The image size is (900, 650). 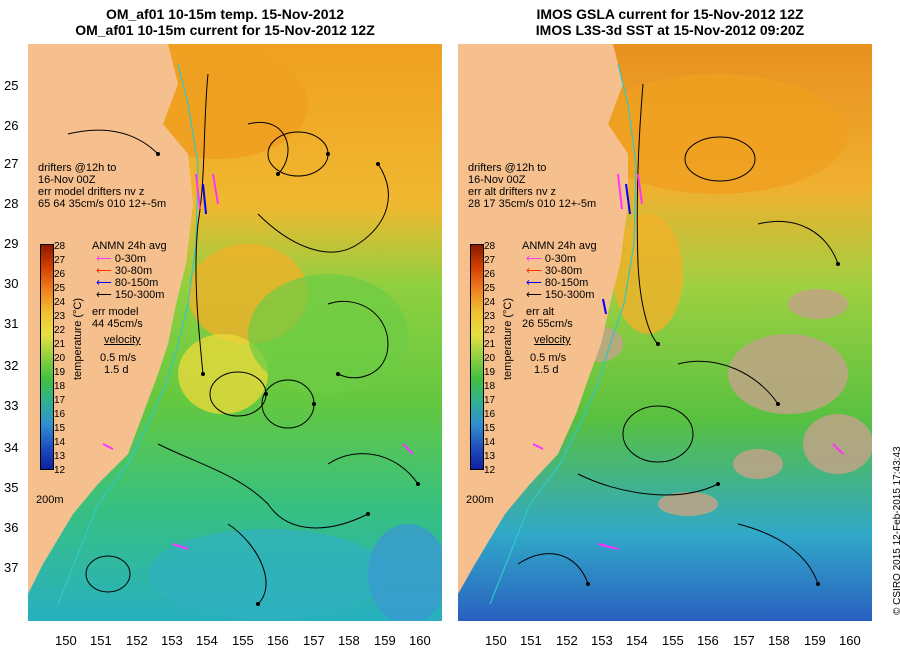 I want to click on depth-contour-200m, so click(x=128, y=334).